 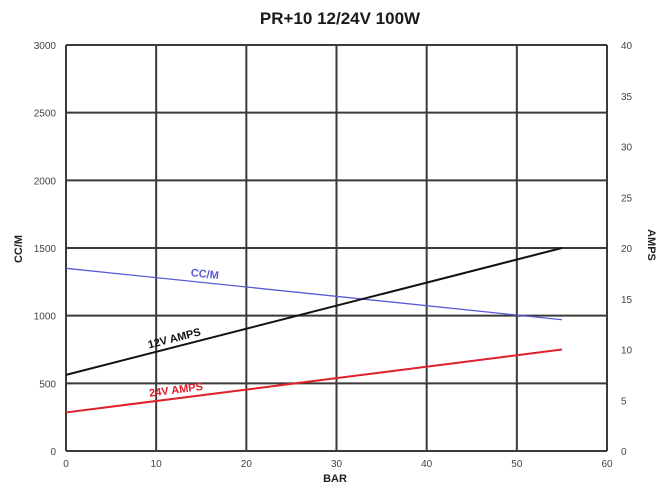 I want to click on x-tick-label: 0, so click(x=66, y=464).